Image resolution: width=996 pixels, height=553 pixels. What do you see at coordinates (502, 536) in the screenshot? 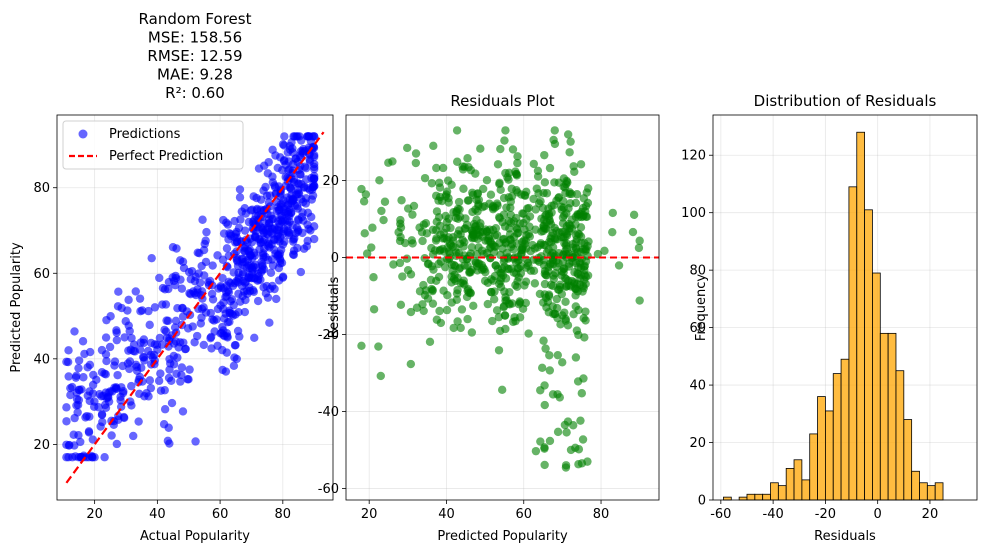
I see `x-axis-label: Predicted Popularity` at bounding box center [502, 536].